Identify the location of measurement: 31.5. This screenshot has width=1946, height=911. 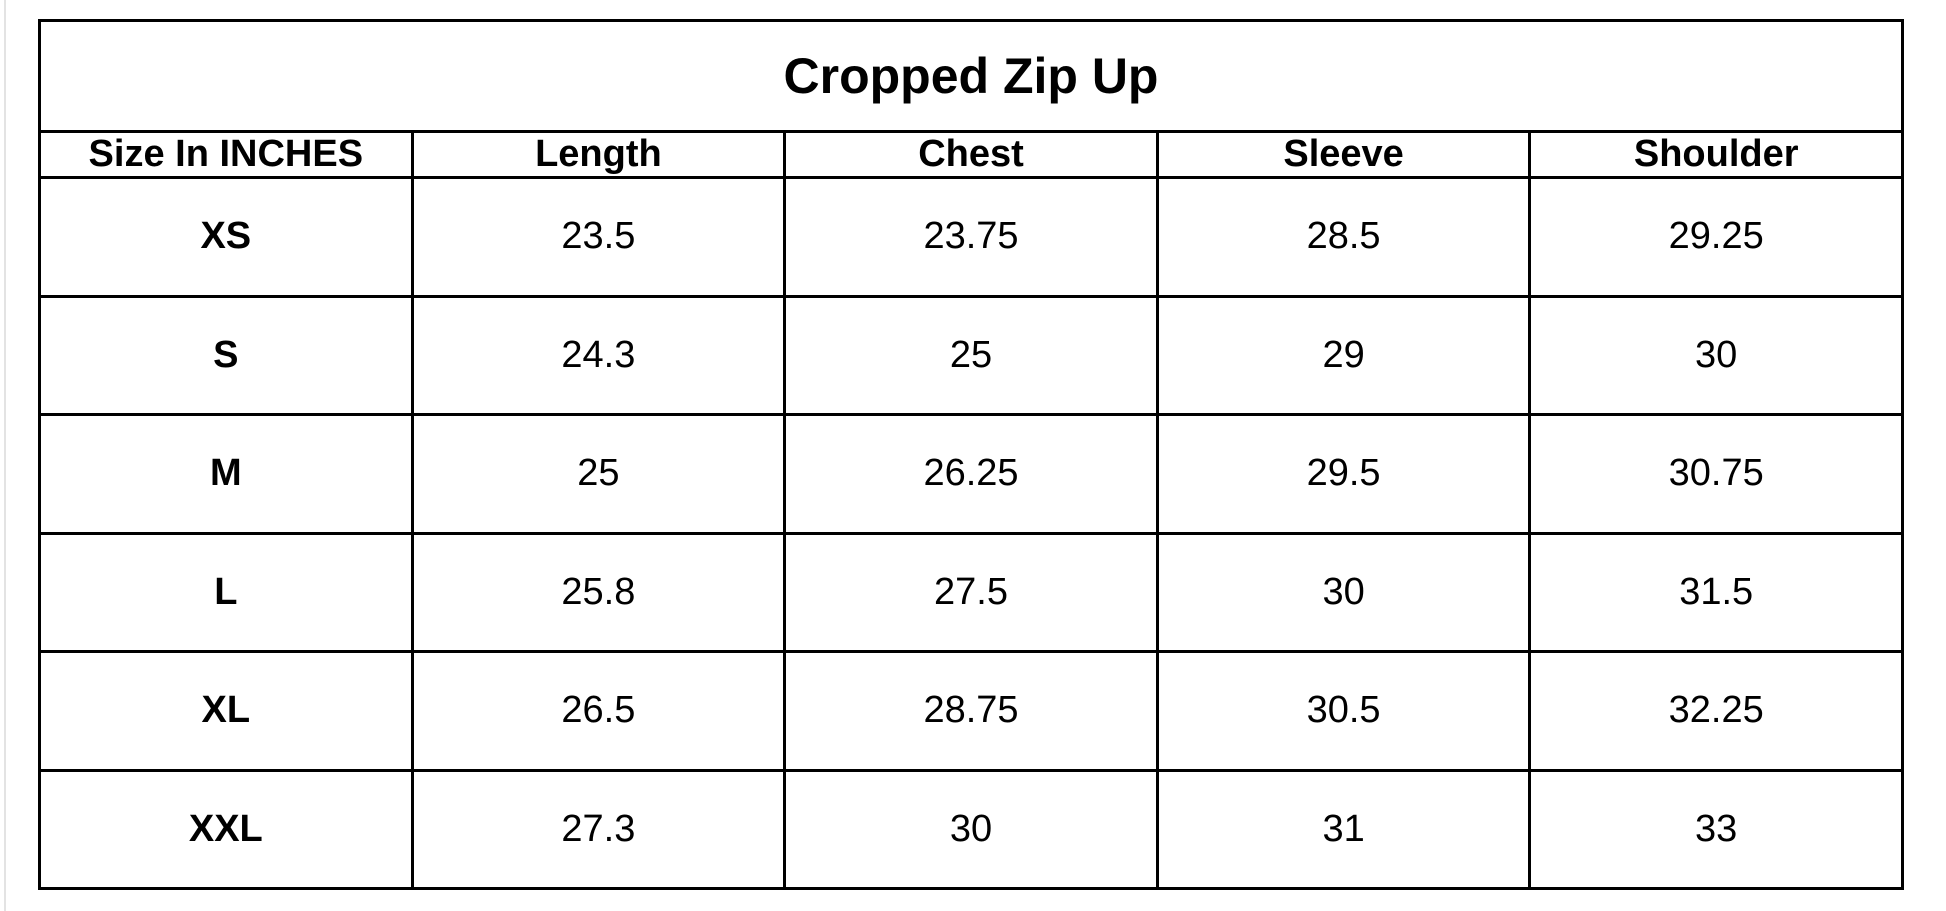
(1716, 592).